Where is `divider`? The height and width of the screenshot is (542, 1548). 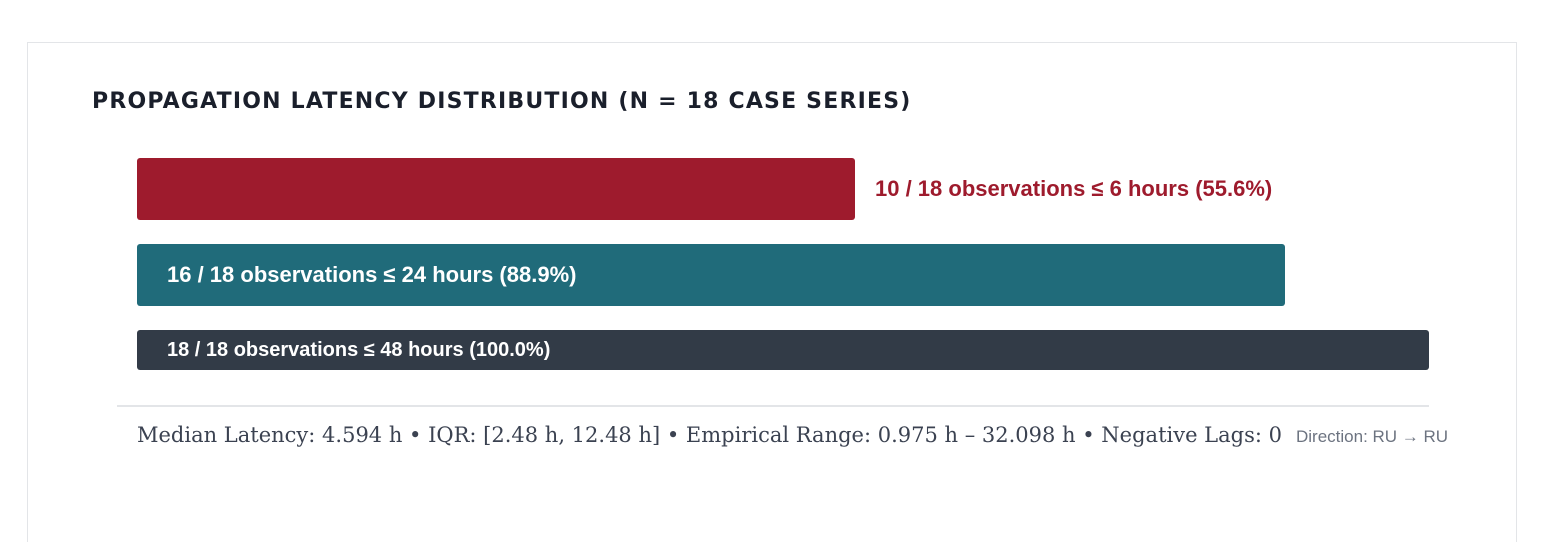 divider is located at coordinates (773, 406).